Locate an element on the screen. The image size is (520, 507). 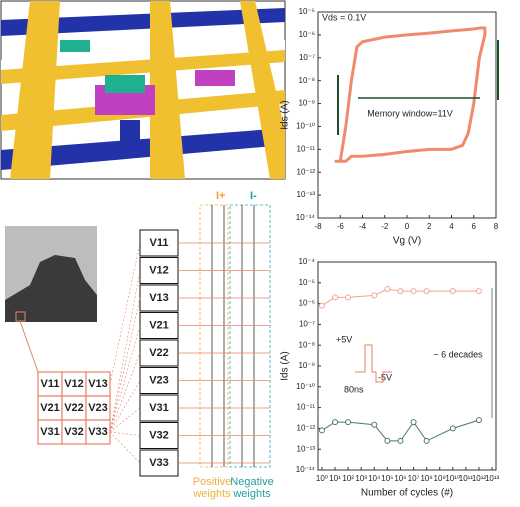
x-tick-label: 10⁷ is located at coordinates (414, 478).